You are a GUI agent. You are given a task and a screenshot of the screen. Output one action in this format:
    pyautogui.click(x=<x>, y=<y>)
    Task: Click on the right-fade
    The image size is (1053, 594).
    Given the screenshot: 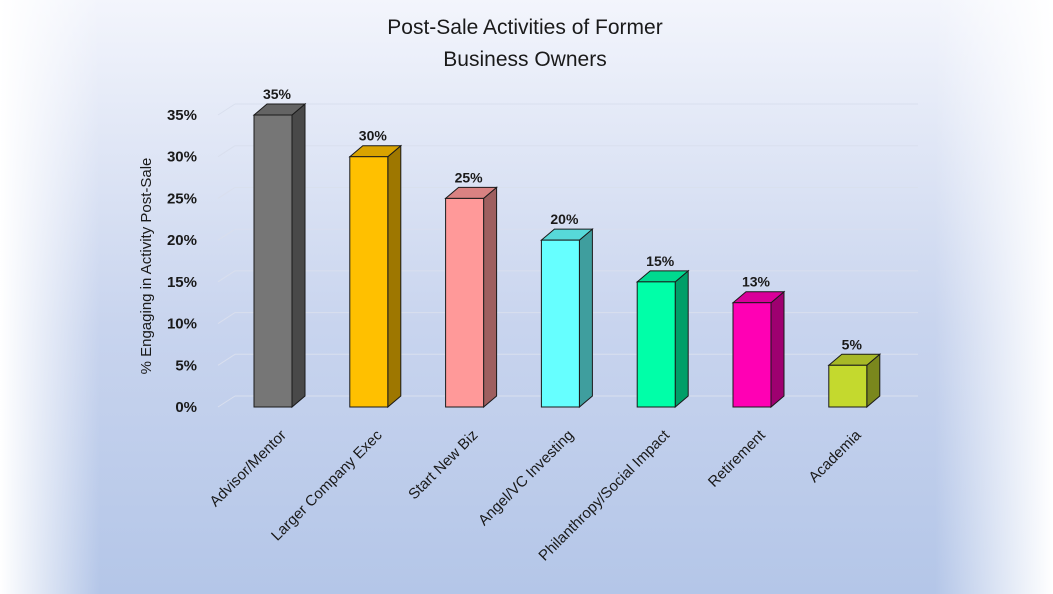 What is the action you would take?
    pyautogui.click(x=994, y=297)
    